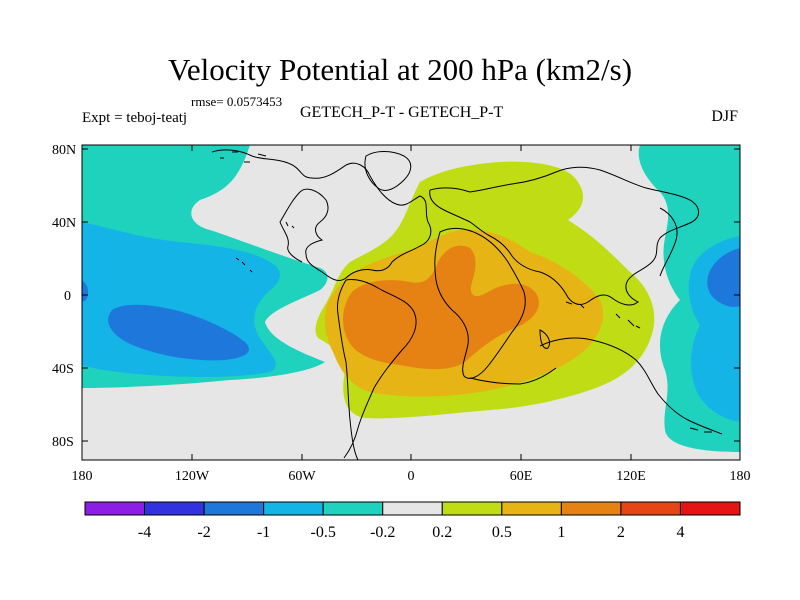 This screenshot has height=600, width=800. Describe the element at coordinates (561, 532) in the screenshot. I see `colorbar-label: 1` at that location.